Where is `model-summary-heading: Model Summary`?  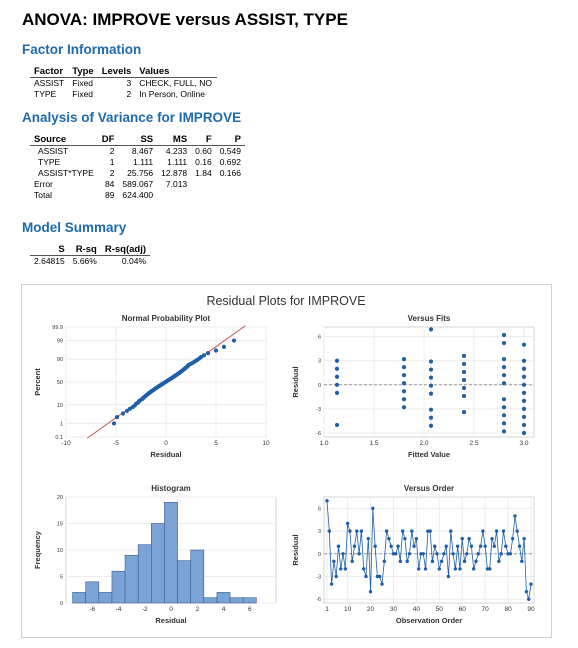 model-summary-heading: Model Summary is located at coordinates (74, 227).